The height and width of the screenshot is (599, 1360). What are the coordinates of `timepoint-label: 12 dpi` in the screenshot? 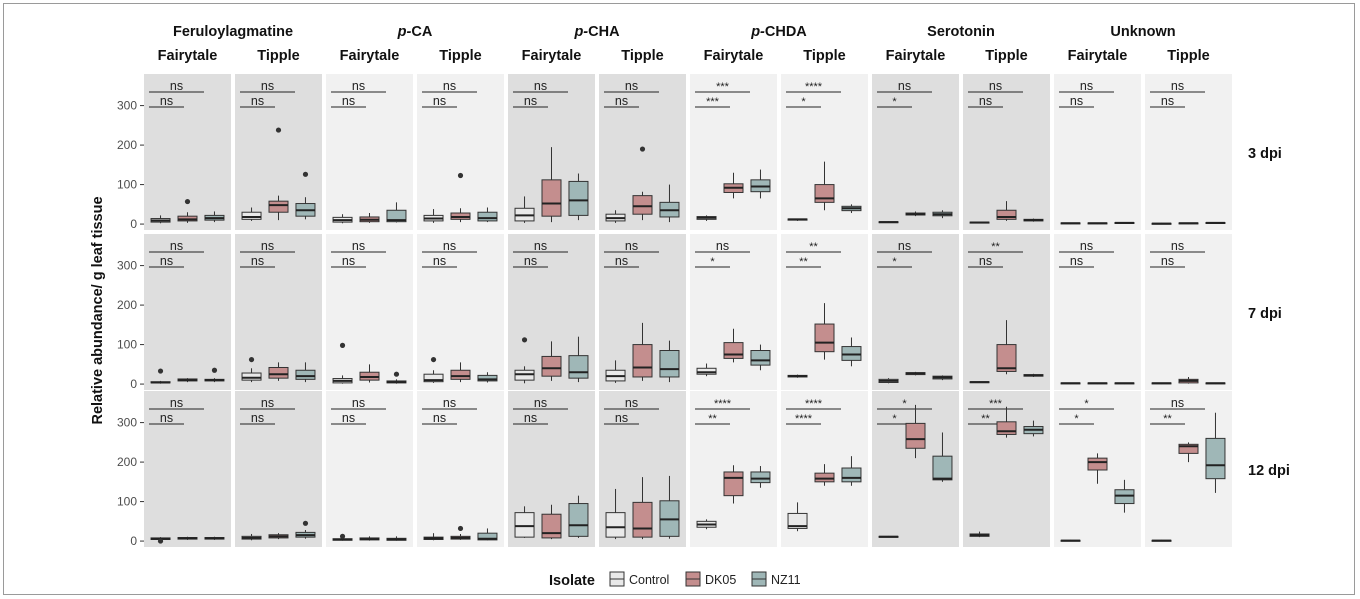 It's located at (1269, 471).